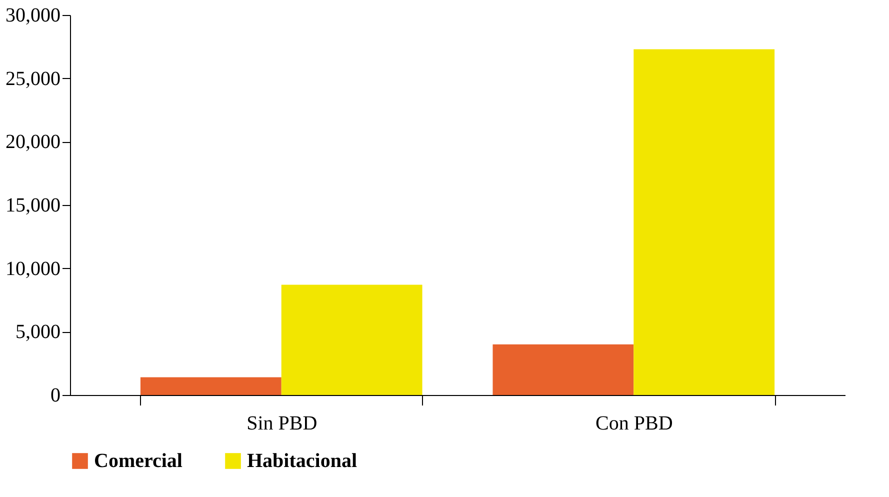  Describe the element at coordinates (33, 79) in the screenshot. I see `y-tick-label: 25,000` at that location.